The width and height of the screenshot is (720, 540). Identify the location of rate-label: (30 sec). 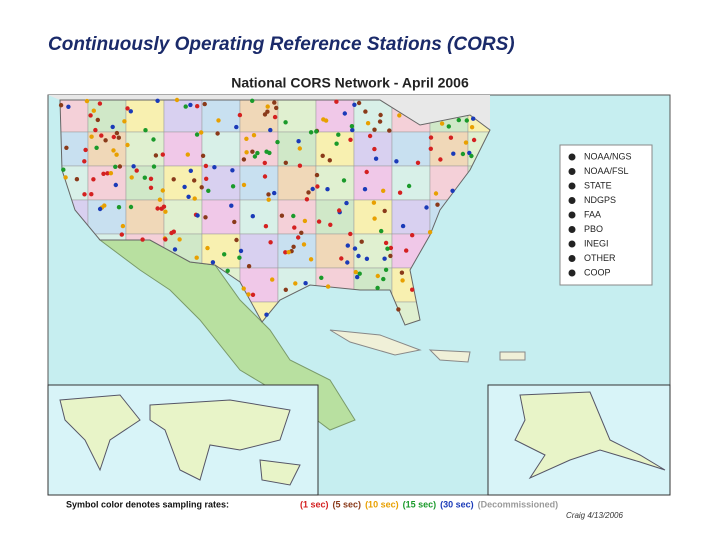
(457, 504).